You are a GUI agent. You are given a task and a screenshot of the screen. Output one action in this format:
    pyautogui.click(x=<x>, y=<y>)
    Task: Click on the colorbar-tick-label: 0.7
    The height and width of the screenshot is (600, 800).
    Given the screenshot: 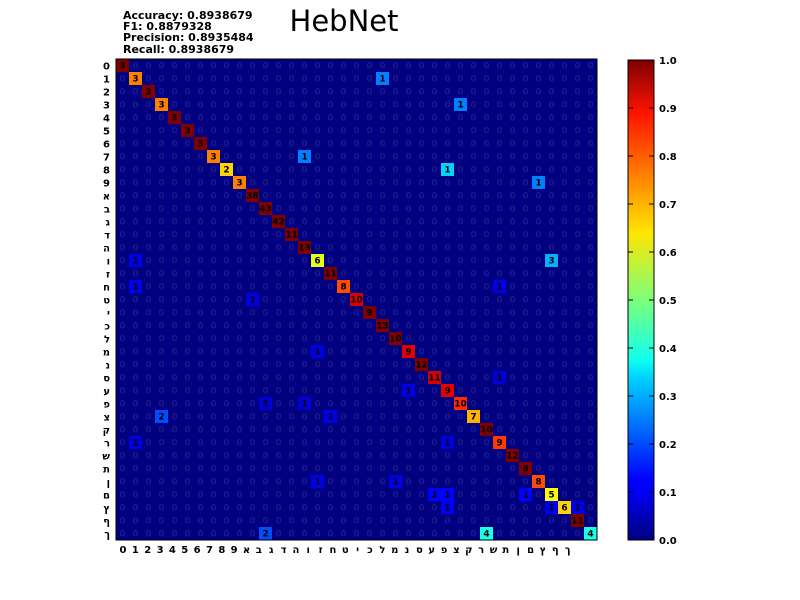 What is the action you would take?
    pyautogui.click(x=668, y=205)
    